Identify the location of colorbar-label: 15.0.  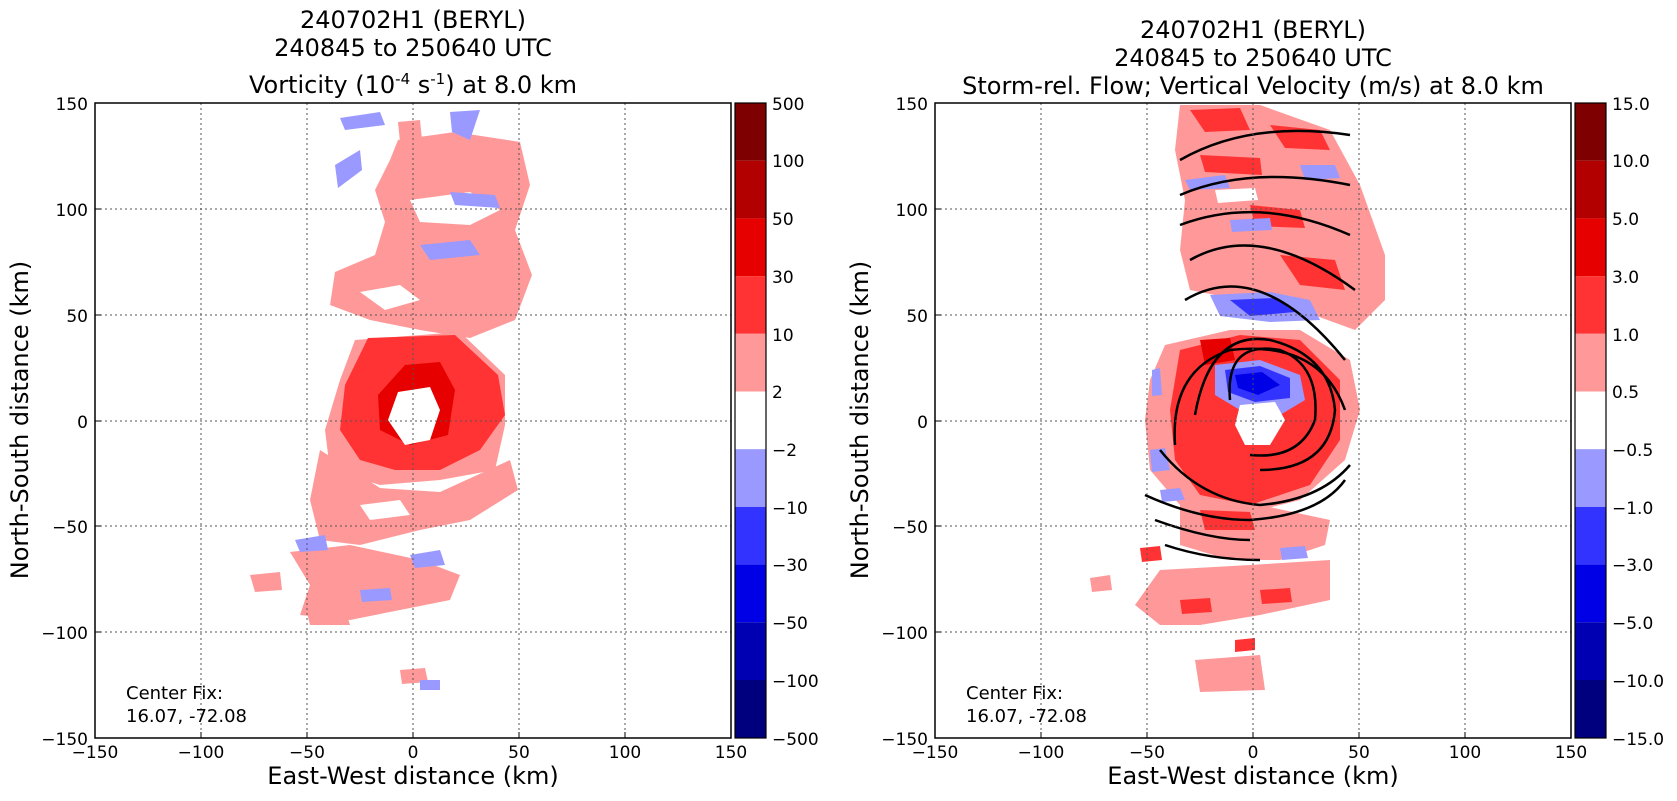
(1631, 105).